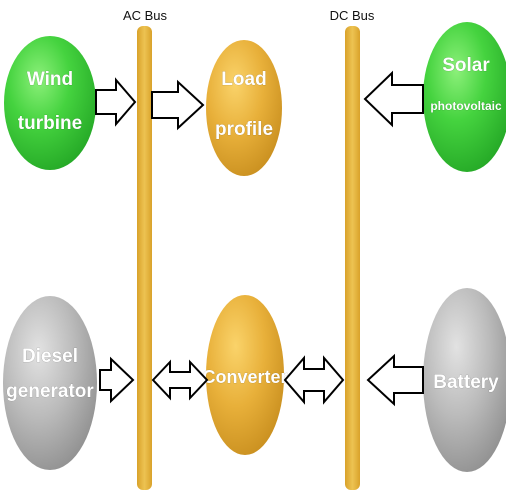 The width and height of the screenshot is (506, 490). I want to click on node-diesel-generator: Diesel generator, so click(50, 383).